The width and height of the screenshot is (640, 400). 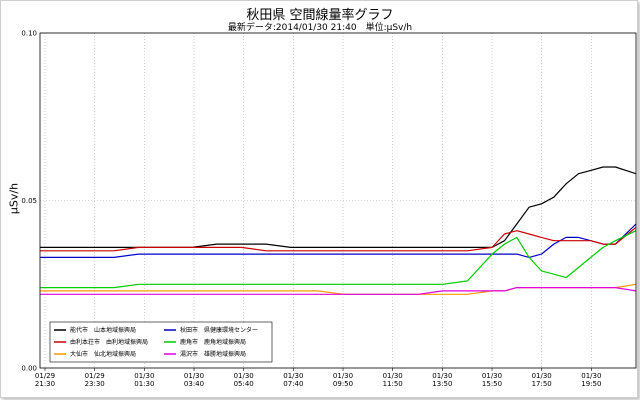 I want to click on x-tick-label-time: 13:50, so click(x=442, y=384).